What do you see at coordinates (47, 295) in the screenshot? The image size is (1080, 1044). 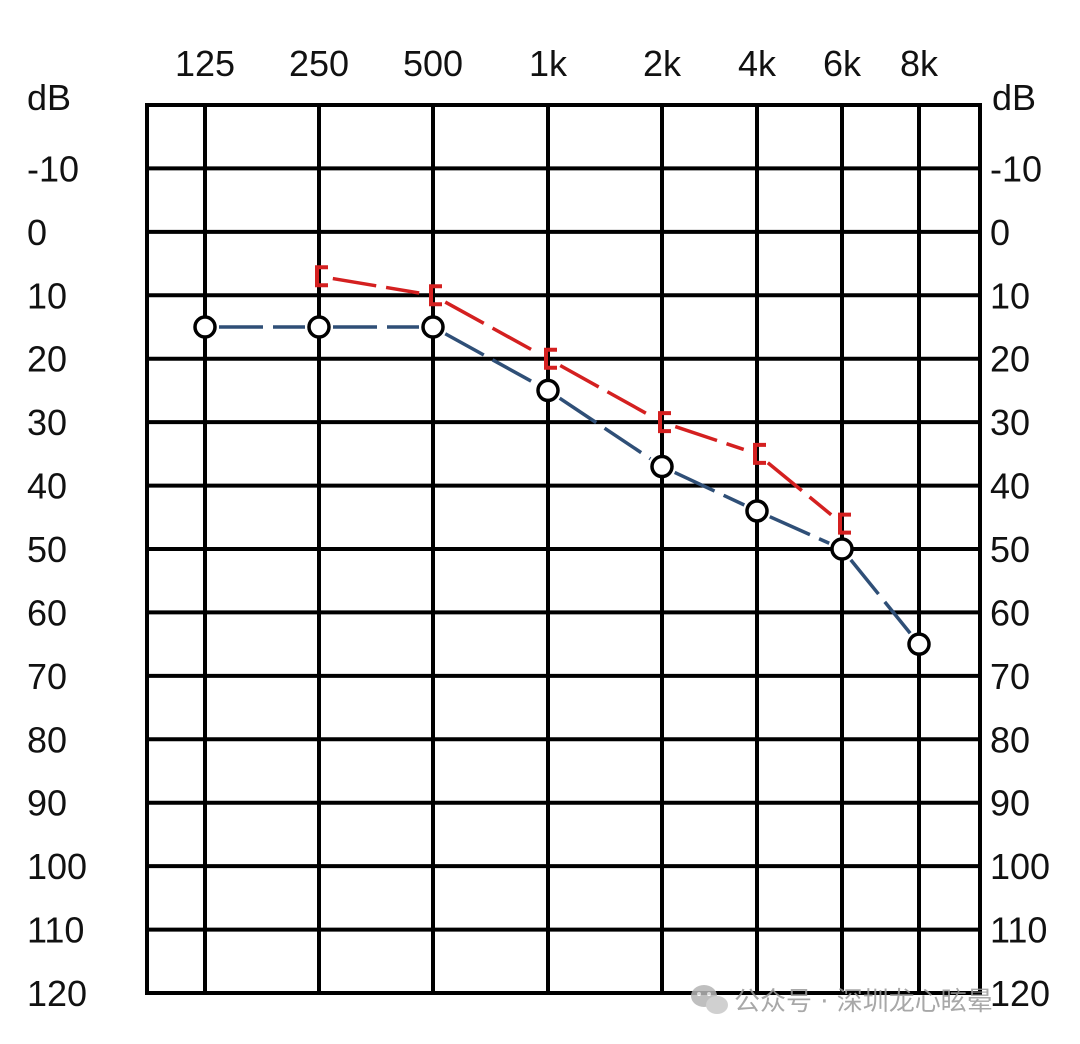 I see `y-tick-label-left-10: 10` at bounding box center [47, 295].